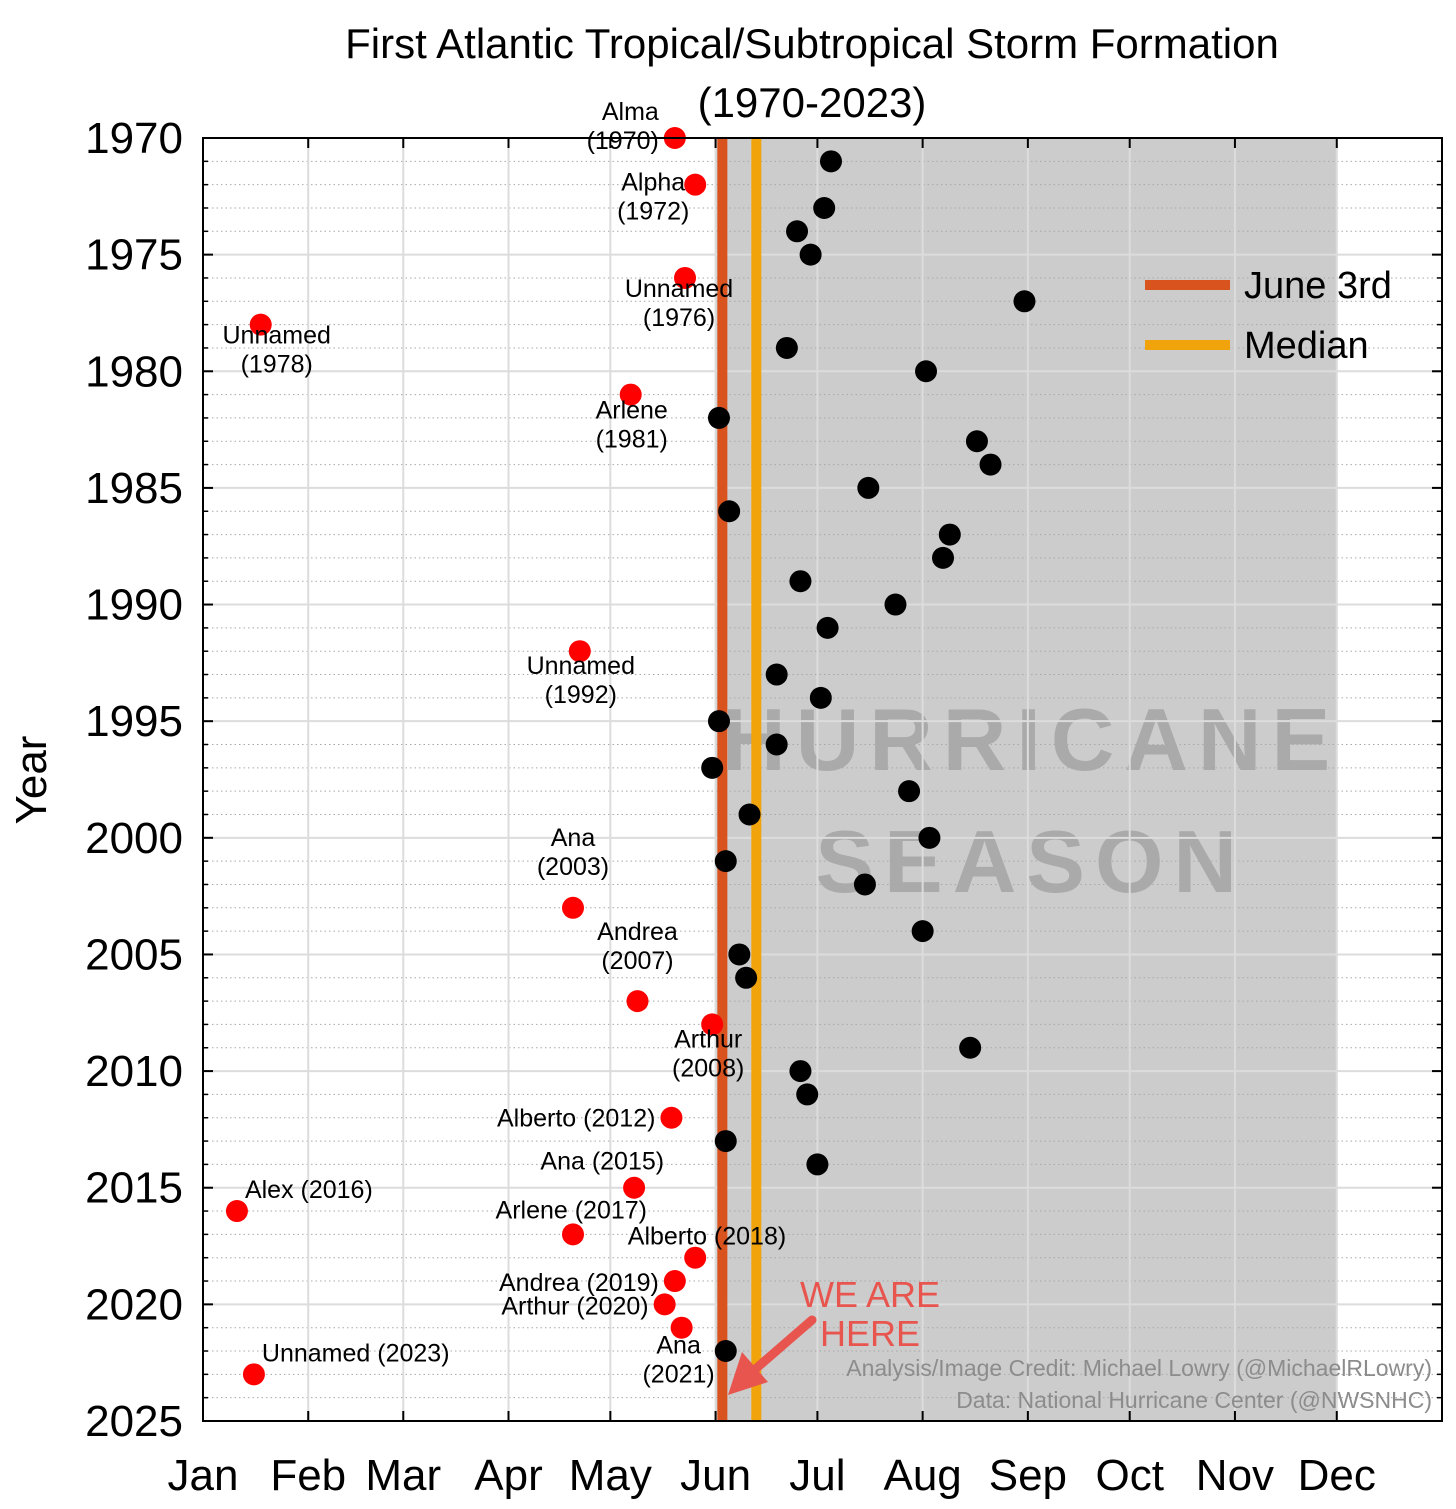  What do you see at coordinates (134, 1304) in the screenshot?
I see `y-tick-label: 2020` at bounding box center [134, 1304].